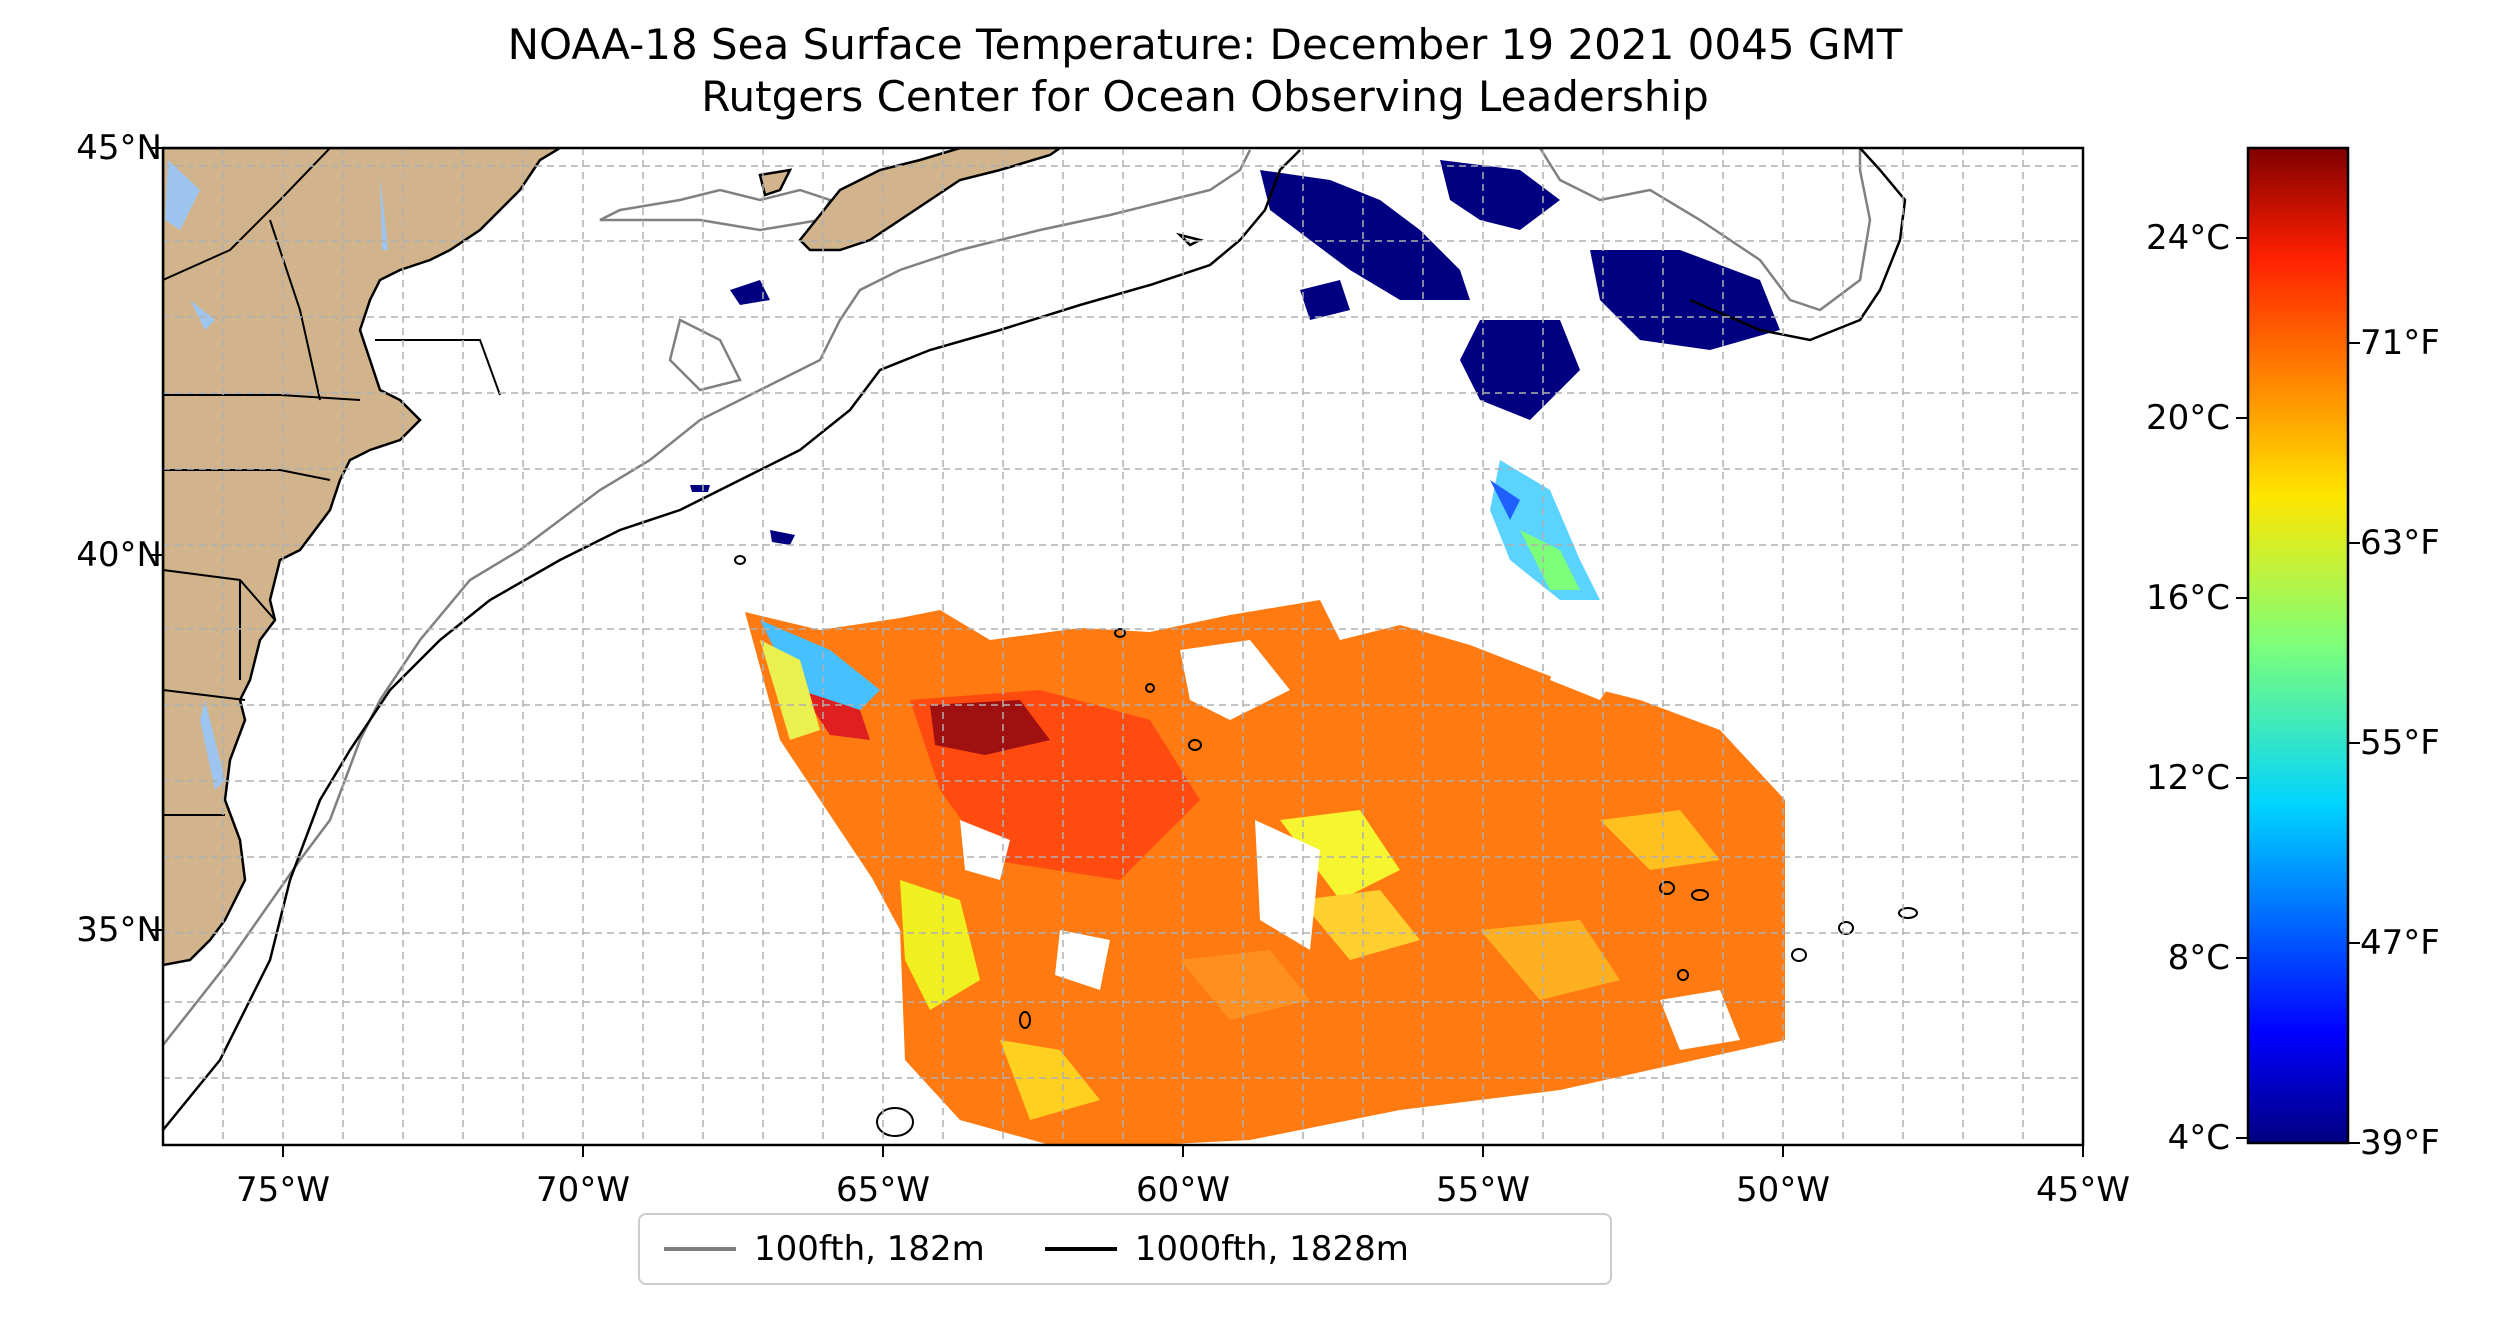 The height and width of the screenshot is (1318, 2502). Describe the element at coordinates (2400, 743) in the screenshot. I see `colorbar-fahrenheit-label: 55°F` at that location.